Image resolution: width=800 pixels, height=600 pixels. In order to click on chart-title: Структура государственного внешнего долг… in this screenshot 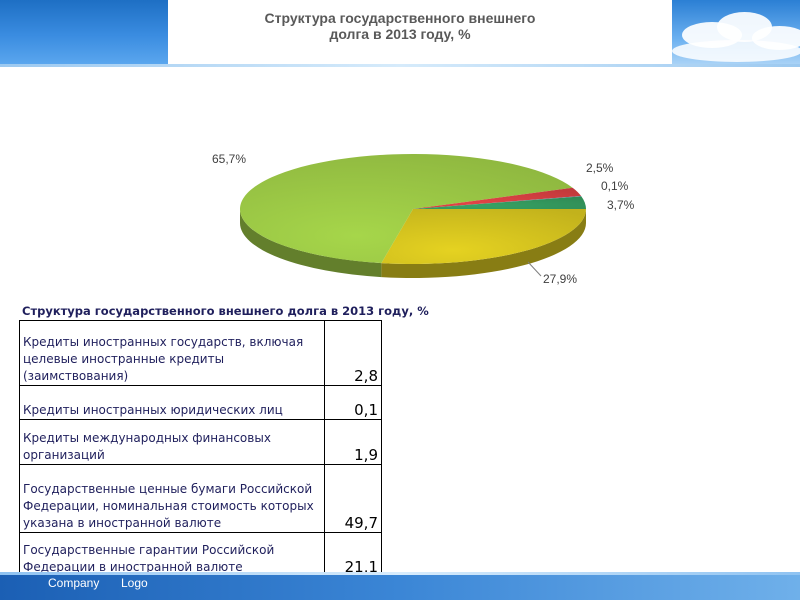, I will do `click(400, 26)`.